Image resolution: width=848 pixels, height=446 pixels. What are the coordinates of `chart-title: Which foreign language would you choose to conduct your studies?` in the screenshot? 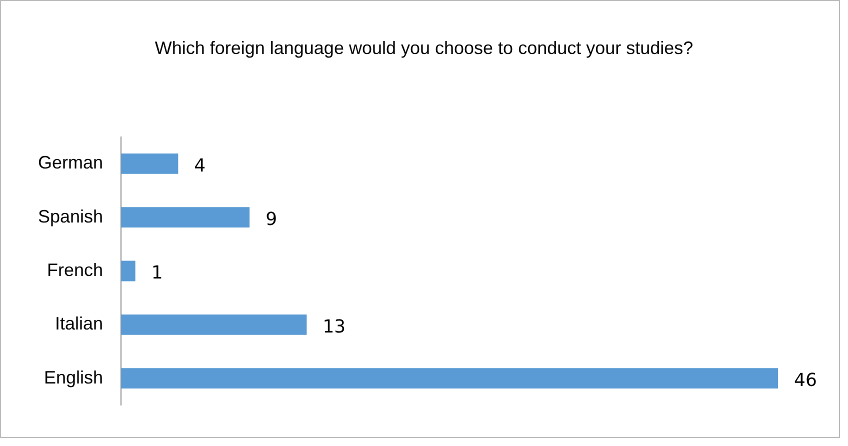 It's located at (424, 48).